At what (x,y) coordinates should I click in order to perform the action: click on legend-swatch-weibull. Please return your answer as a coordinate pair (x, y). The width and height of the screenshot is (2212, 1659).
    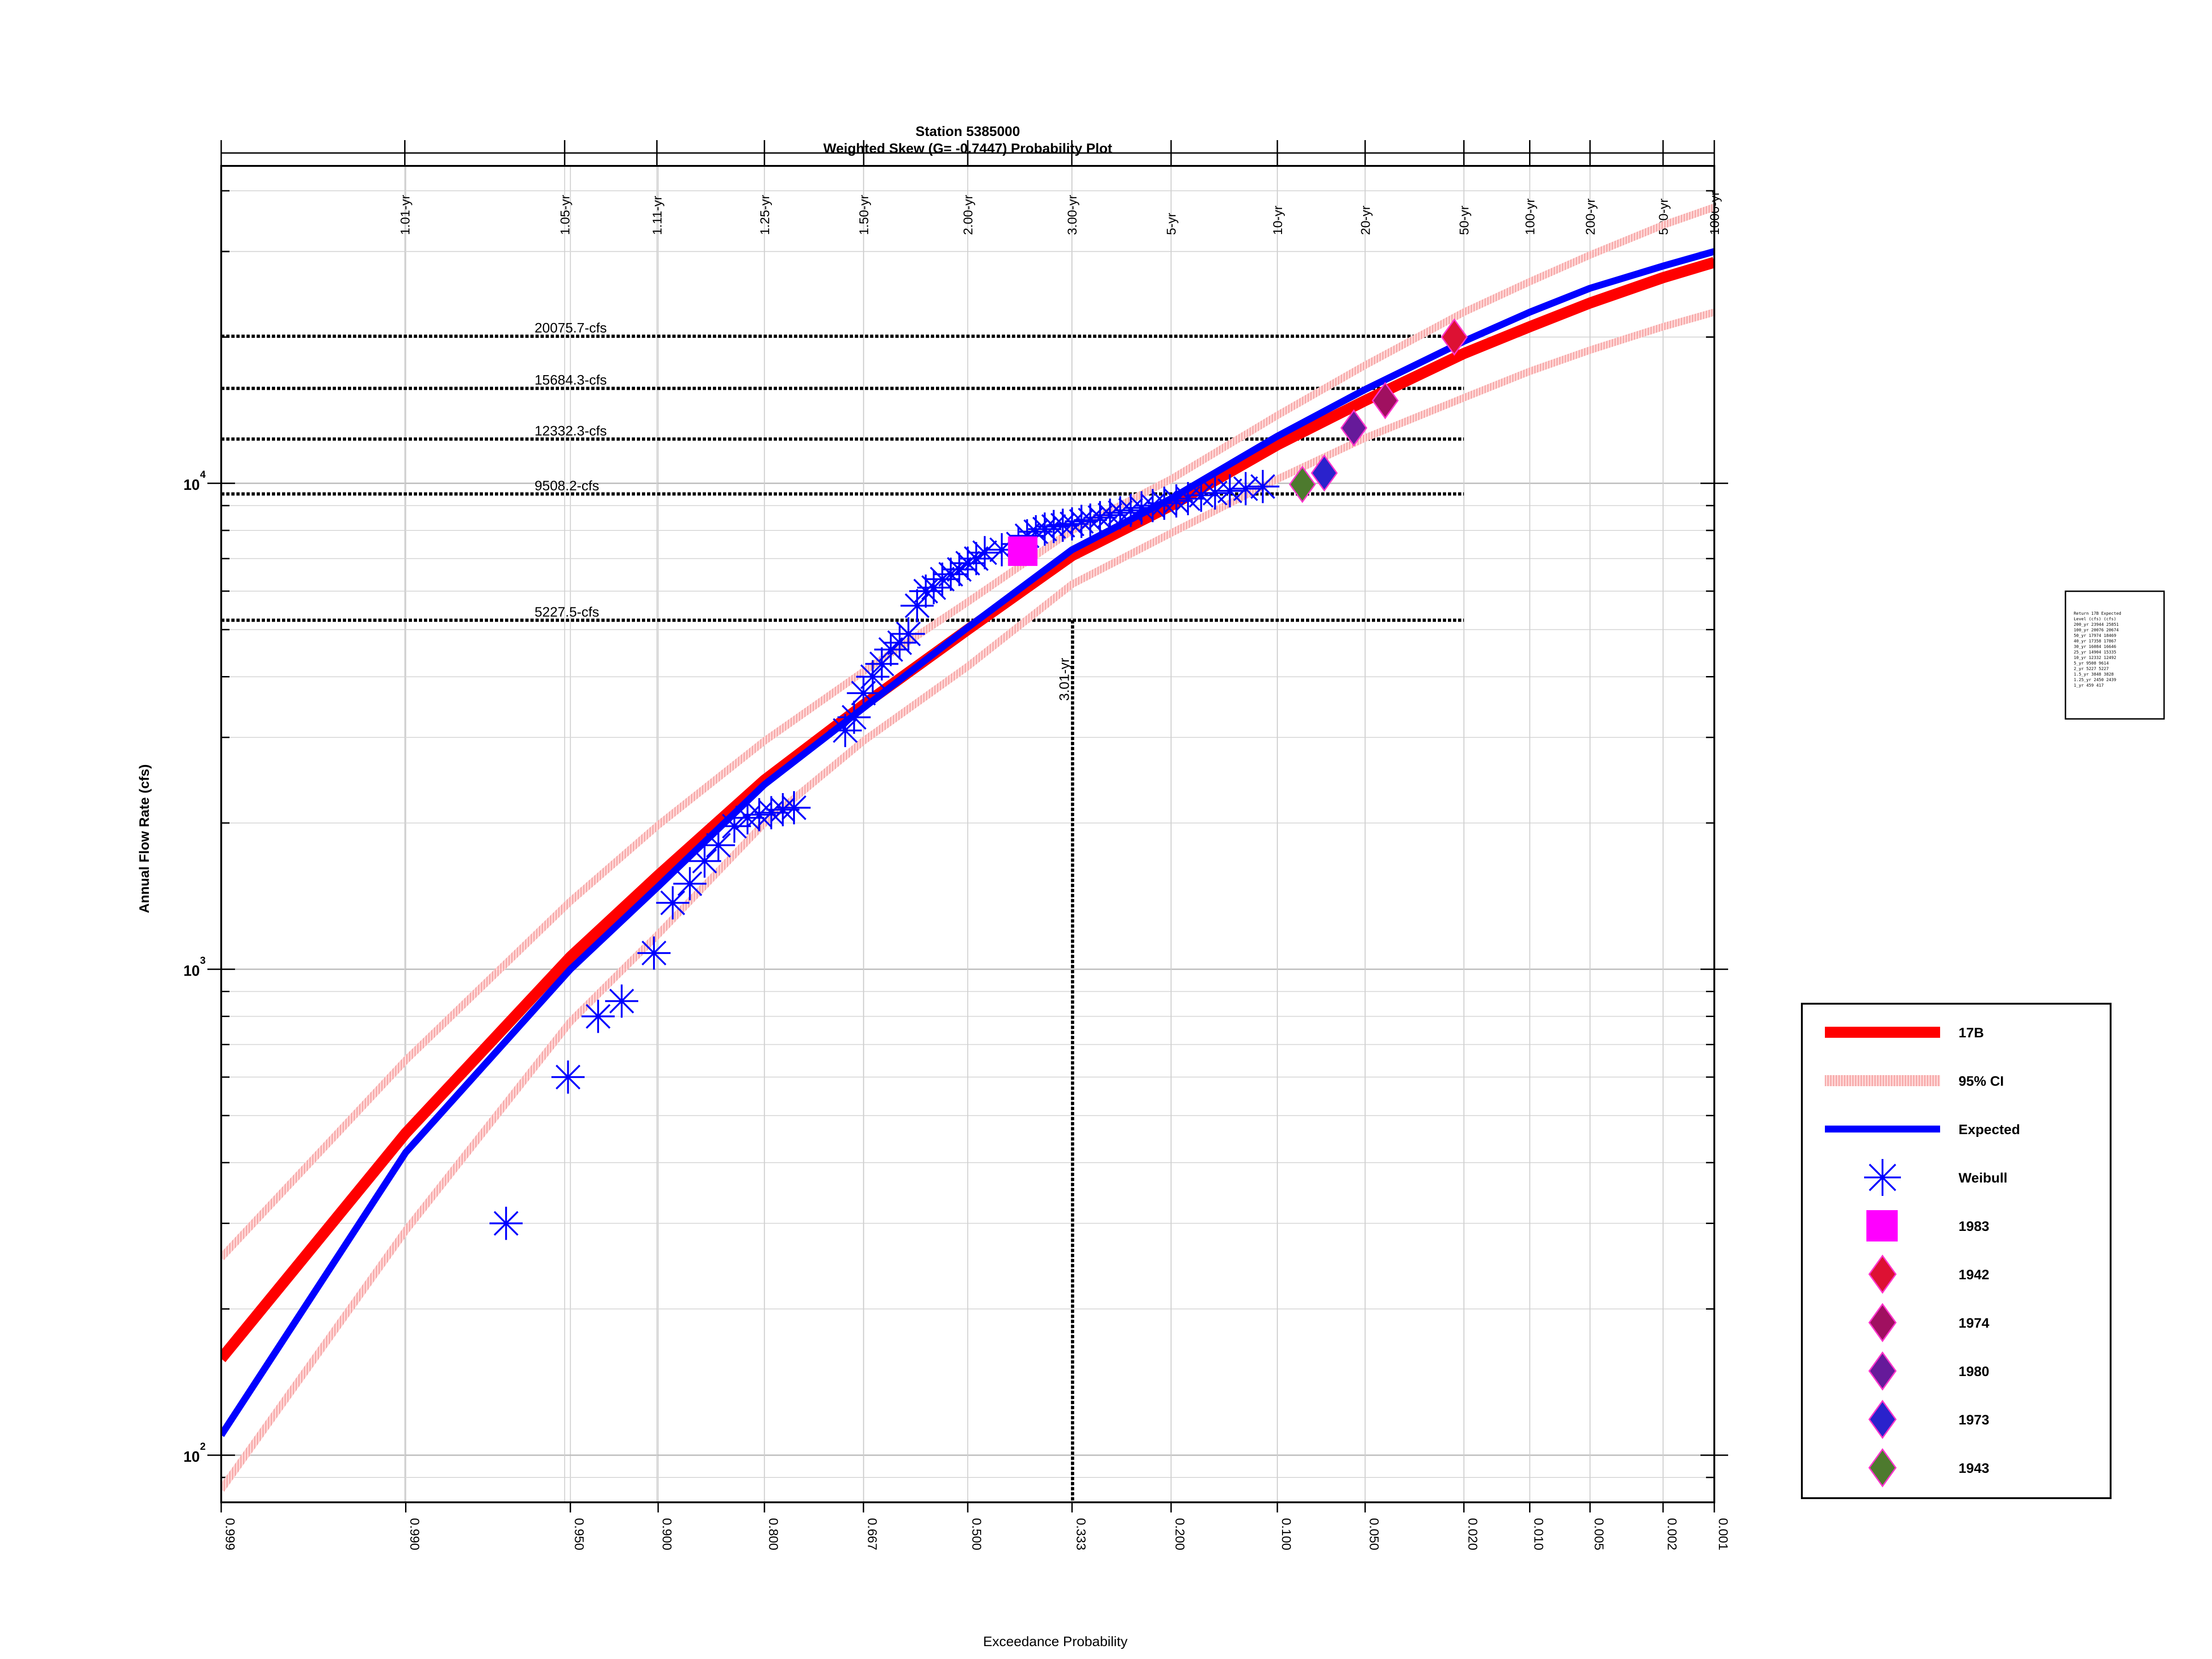
    Looking at the image, I should click on (1882, 1177).